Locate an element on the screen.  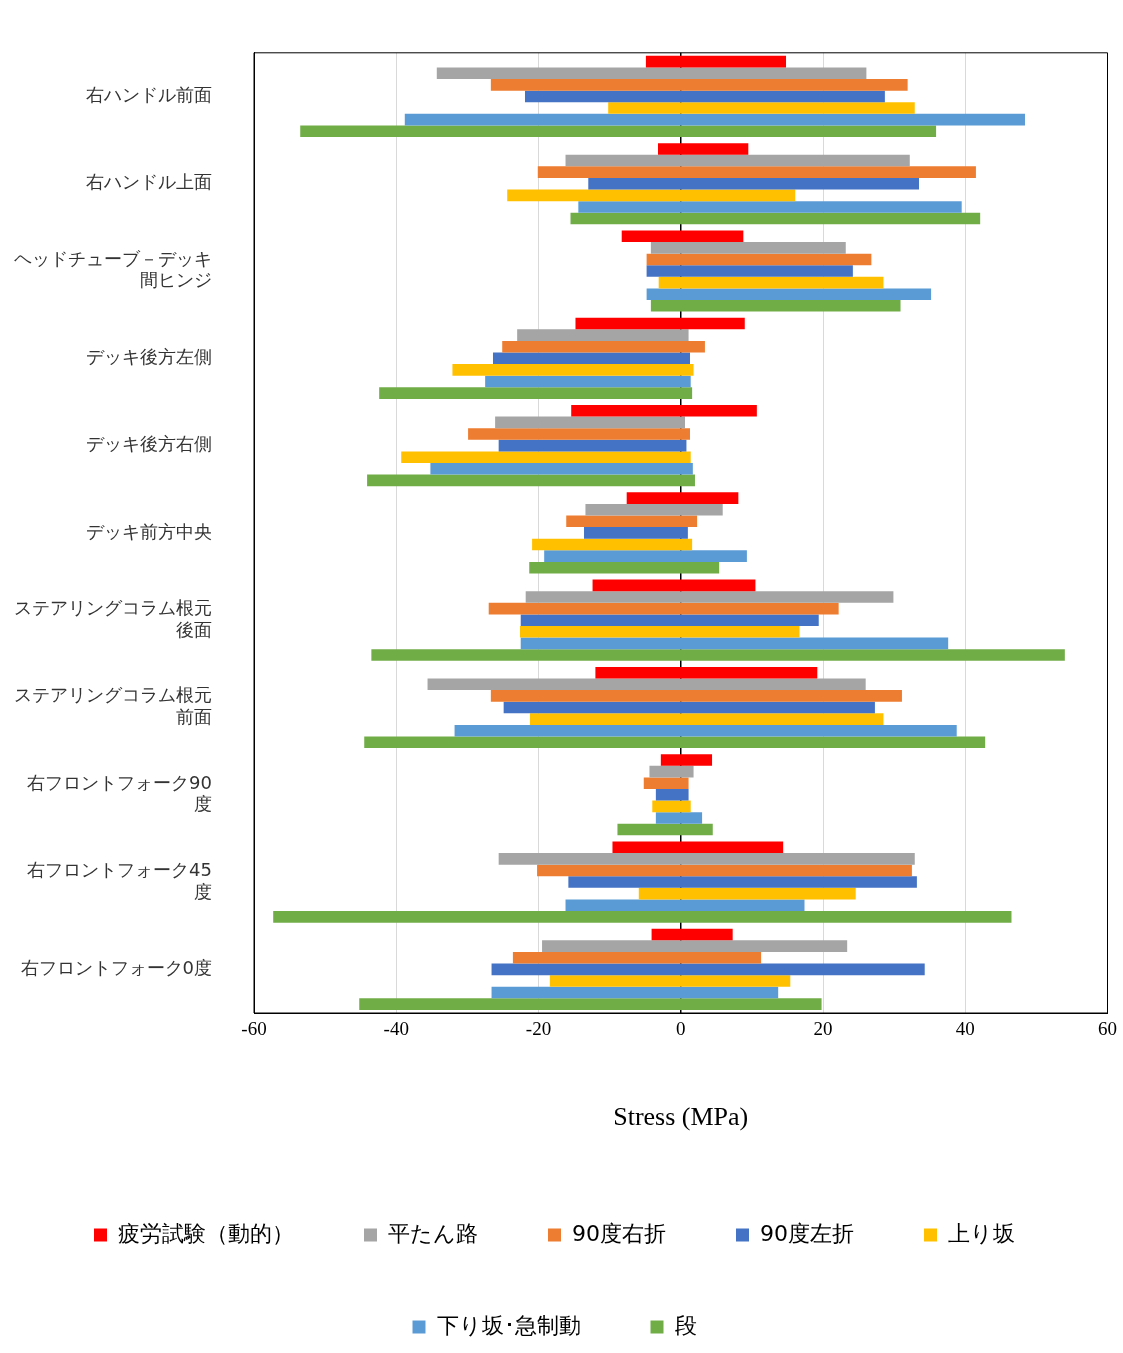
x-tick-label: 0 is located at coordinates (681, 1029).